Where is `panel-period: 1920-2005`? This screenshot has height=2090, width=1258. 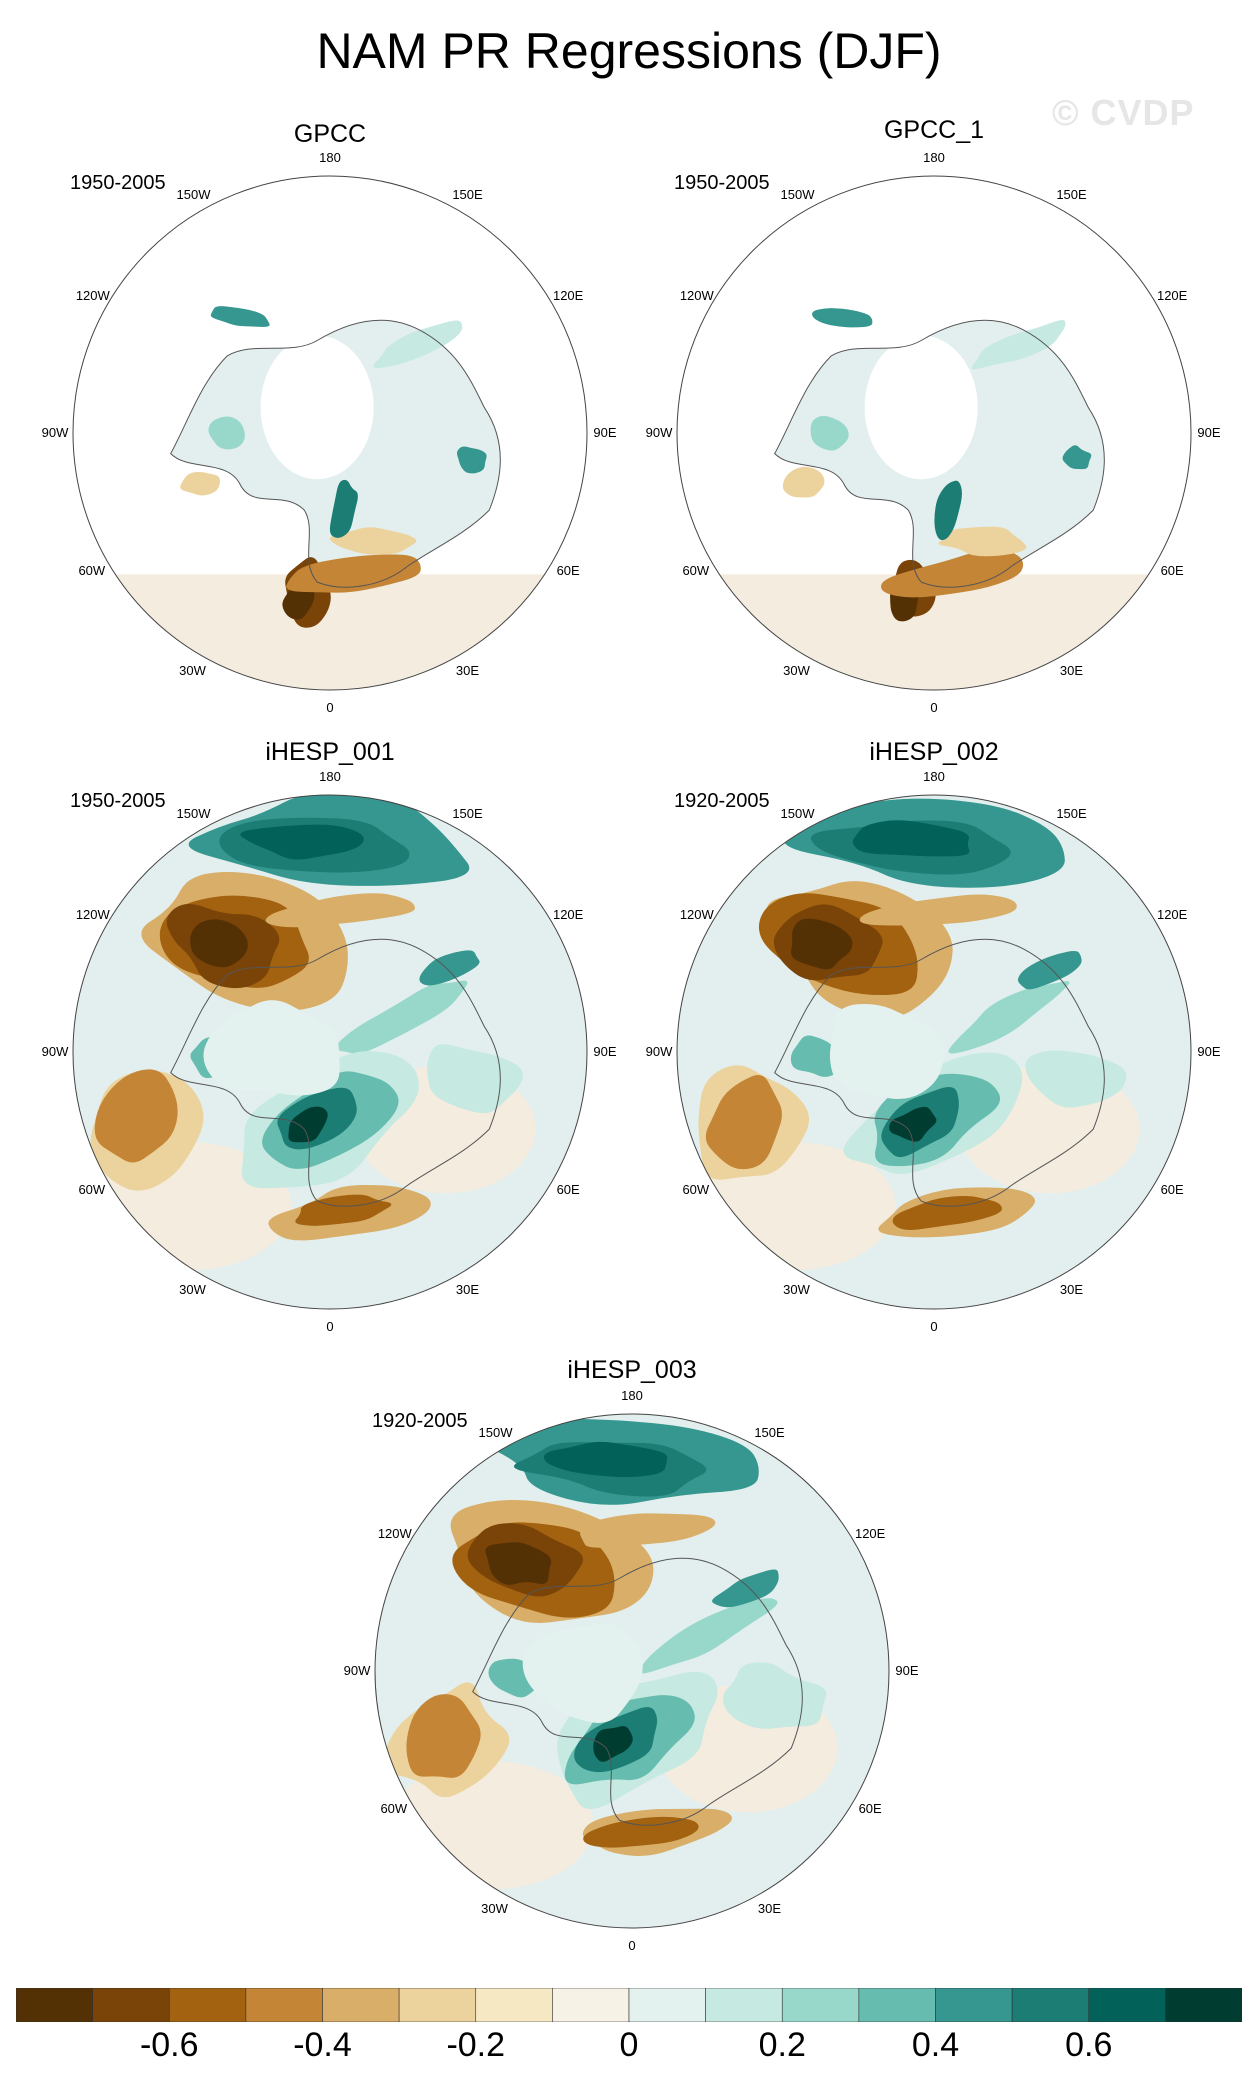 panel-period: 1920-2005 is located at coordinates (420, 1421).